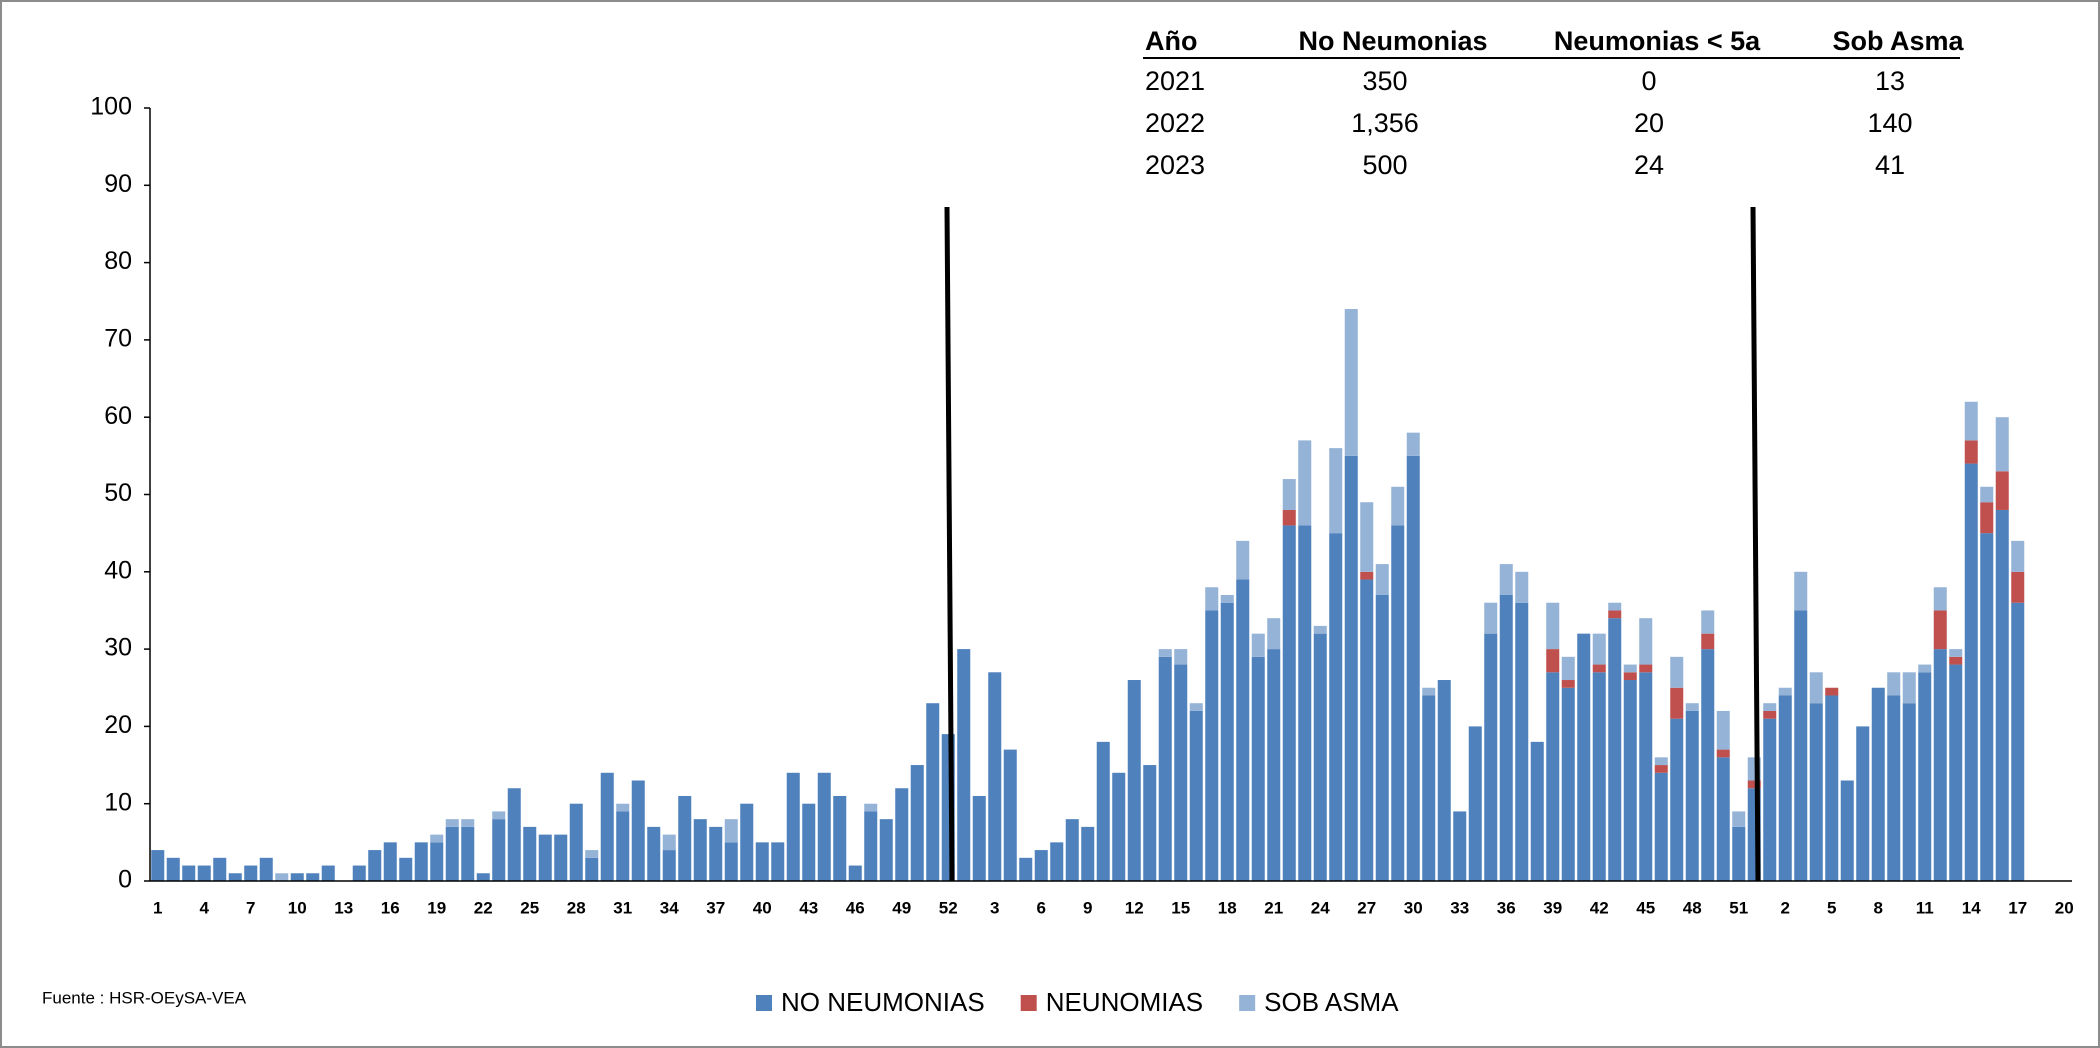 This screenshot has width=2100, height=1048. I want to click on x-tick-label: 52, so click(948, 907).